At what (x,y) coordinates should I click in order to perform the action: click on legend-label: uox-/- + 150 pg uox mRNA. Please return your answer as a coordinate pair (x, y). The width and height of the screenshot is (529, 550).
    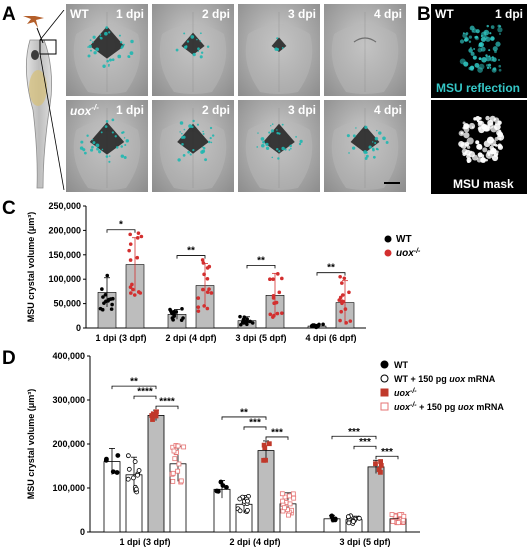
    Looking at the image, I should click on (449, 407).